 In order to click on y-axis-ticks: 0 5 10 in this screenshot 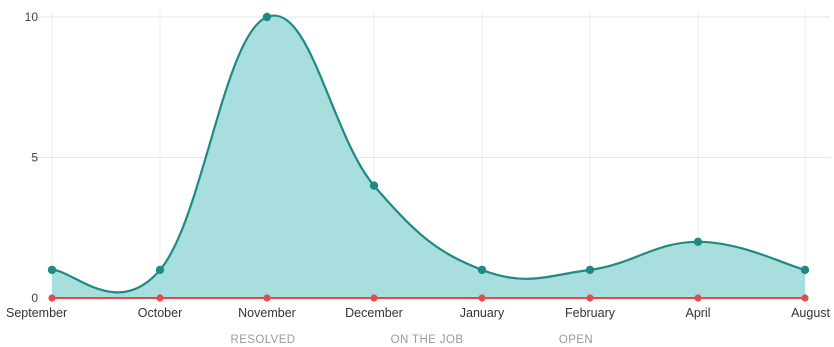, I will do `click(32, 157)`.